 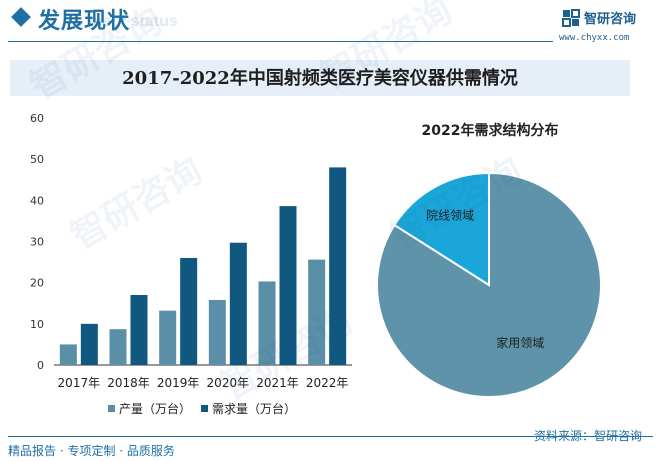 What do you see at coordinates (610, 19) in the screenshot?
I see `brand-name: 智研咨询` at bounding box center [610, 19].